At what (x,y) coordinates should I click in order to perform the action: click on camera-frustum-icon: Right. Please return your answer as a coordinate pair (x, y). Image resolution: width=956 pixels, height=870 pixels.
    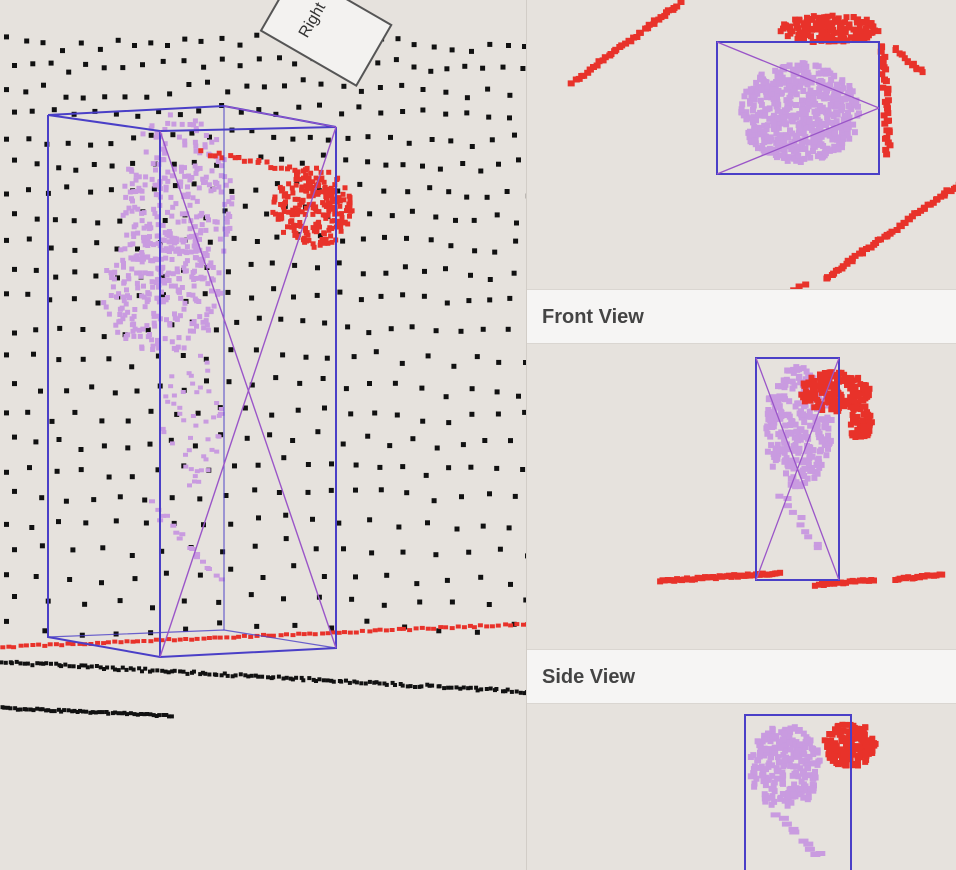
    Looking at the image, I should click on (326, 43).